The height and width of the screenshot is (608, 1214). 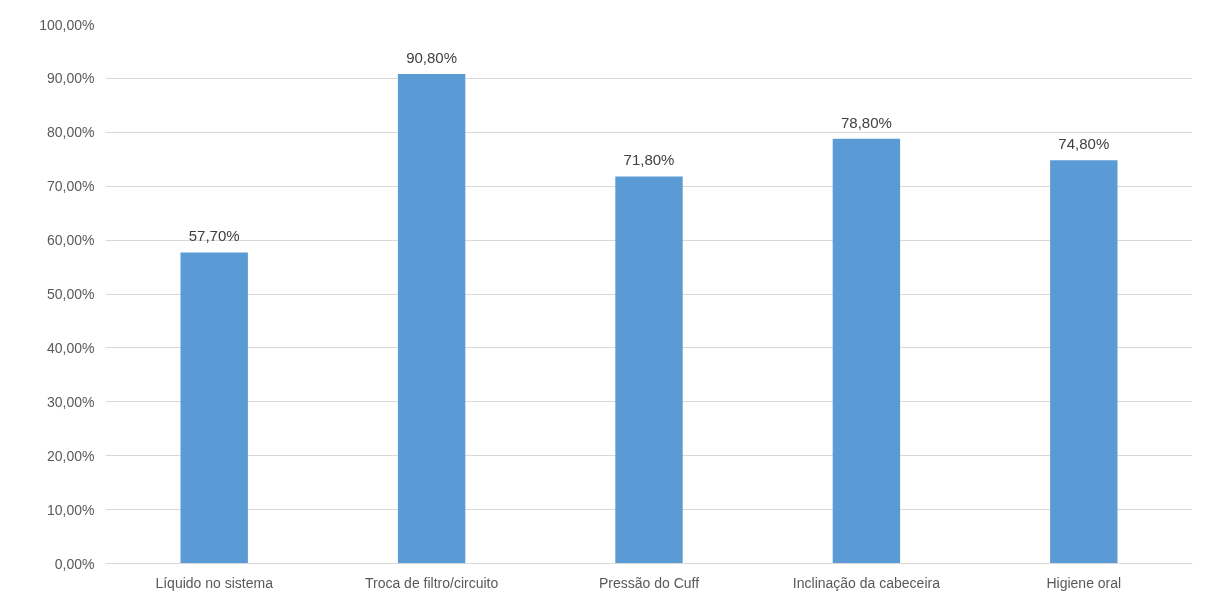 I want to click on y-tick-label: 20,00%, so click(x=71, y=455).